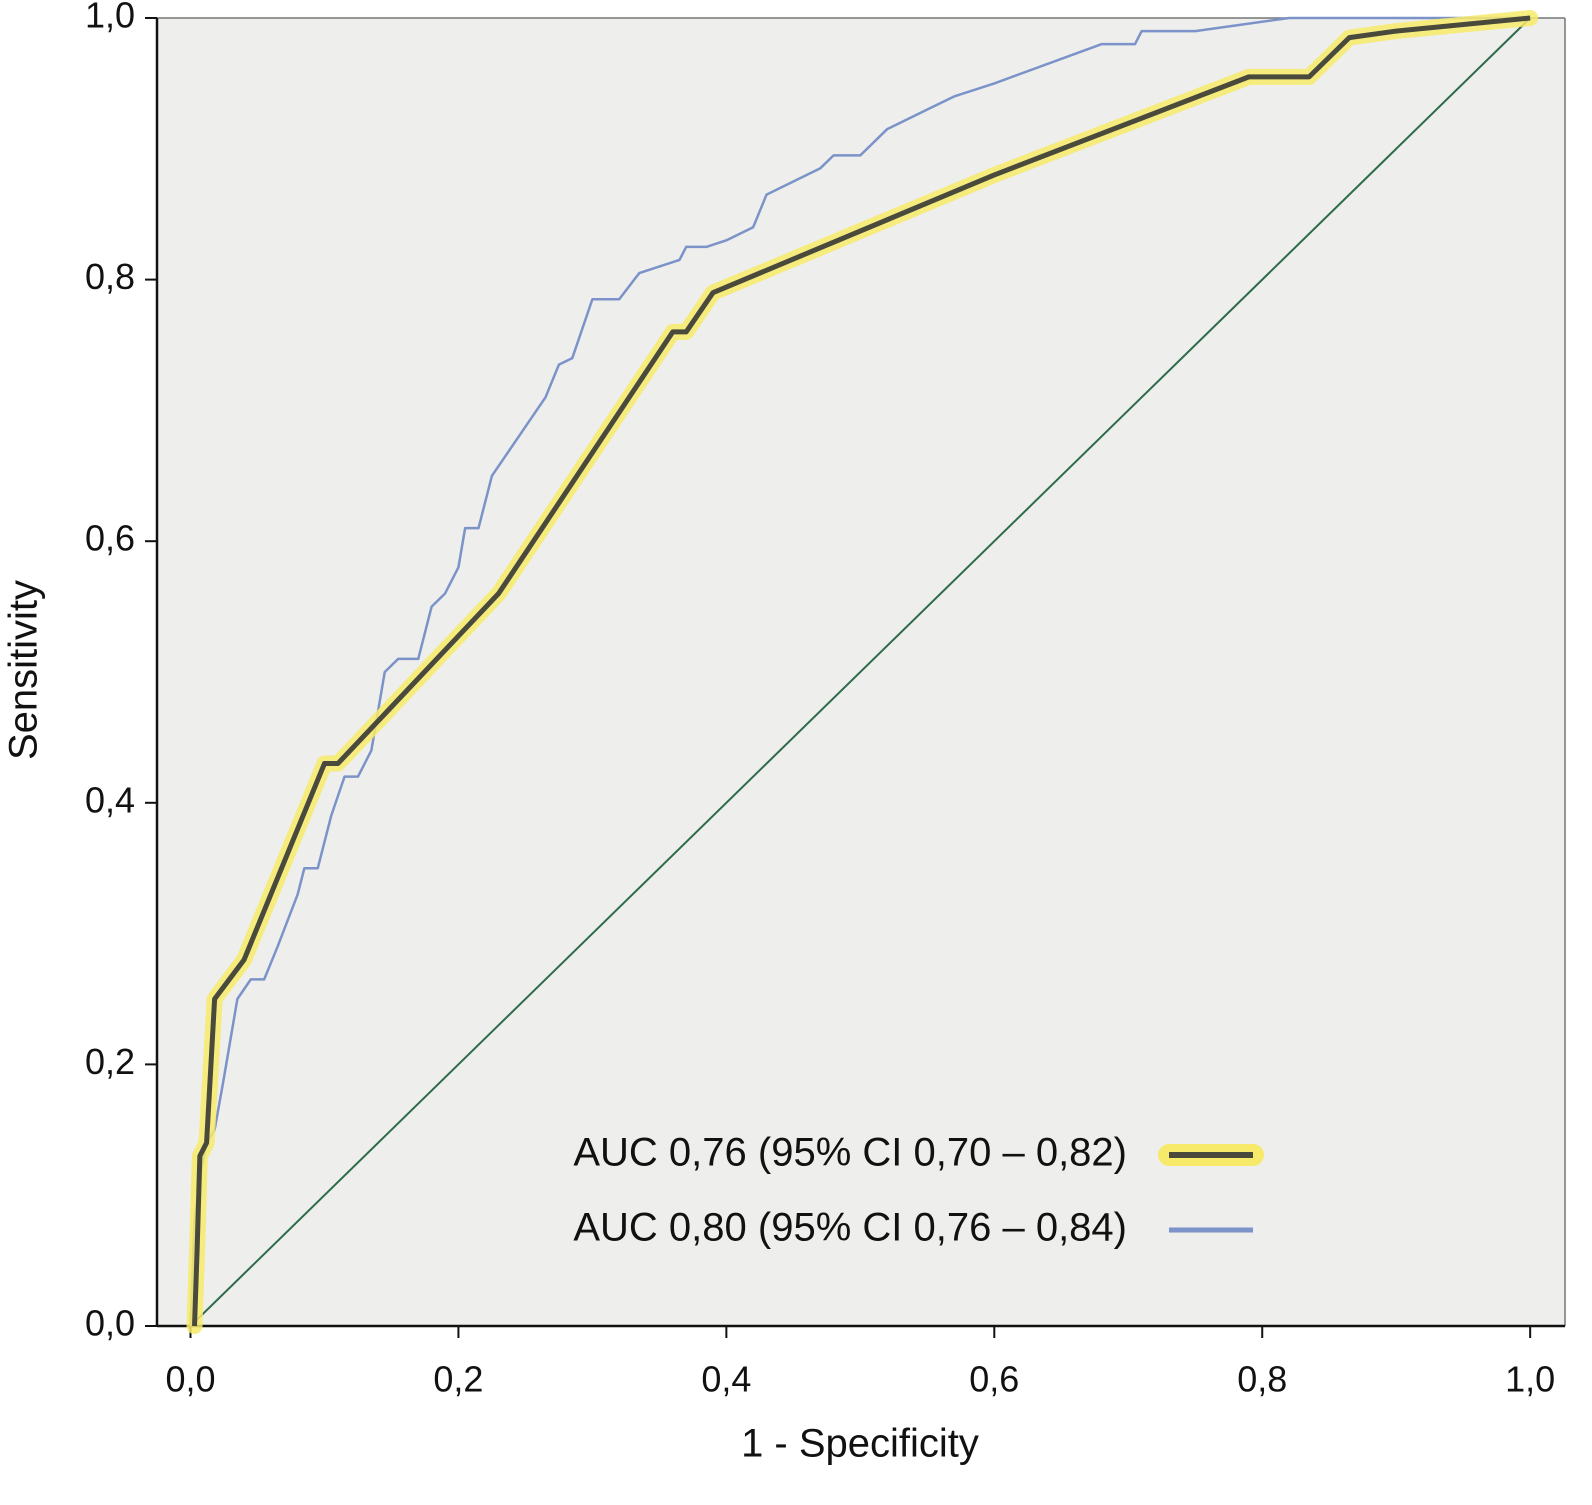 This screenshot has height=1505, width=1592. I want to click on y-axis-title: Sensitivity, so click(24, 670).